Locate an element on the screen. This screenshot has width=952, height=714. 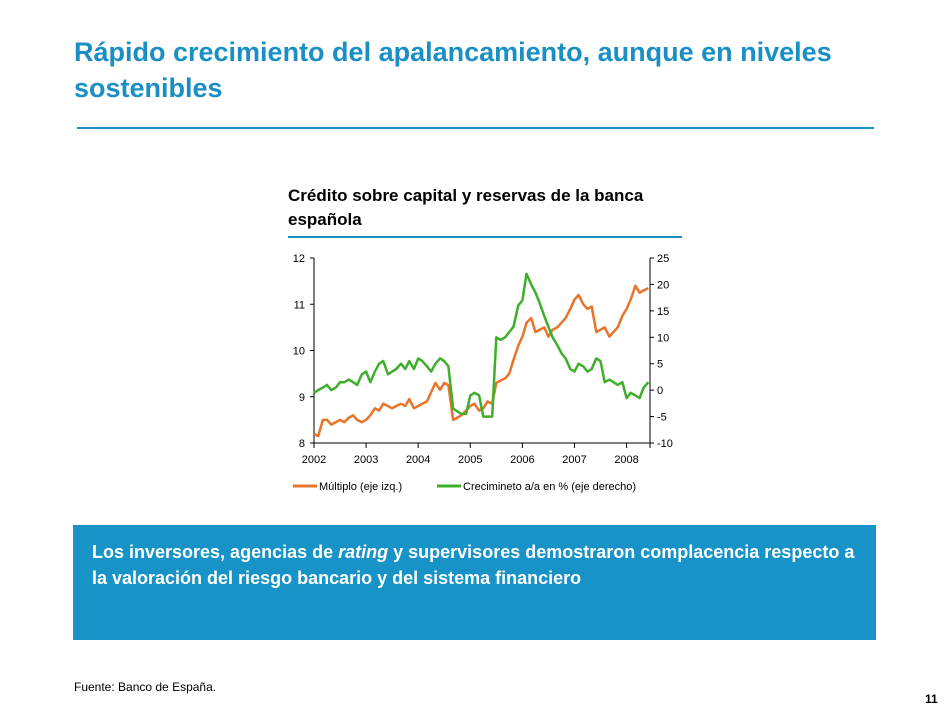
right-y-tick-label: 0 is located at coordinates (660, 391).